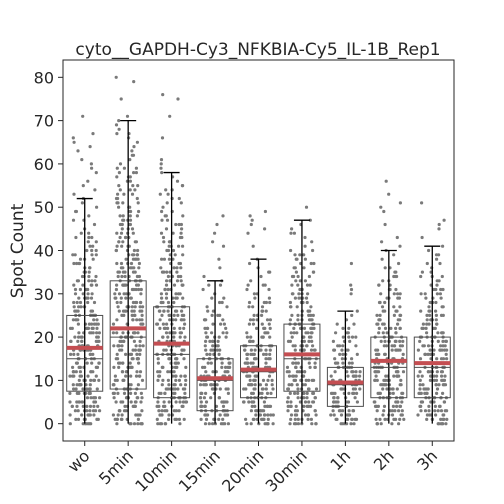 The image size is (504, 504). What do you see at coordinates (155, 470) in the screenshot?
I see `x-tick-label: 10min` at bounding box center [155, 470].